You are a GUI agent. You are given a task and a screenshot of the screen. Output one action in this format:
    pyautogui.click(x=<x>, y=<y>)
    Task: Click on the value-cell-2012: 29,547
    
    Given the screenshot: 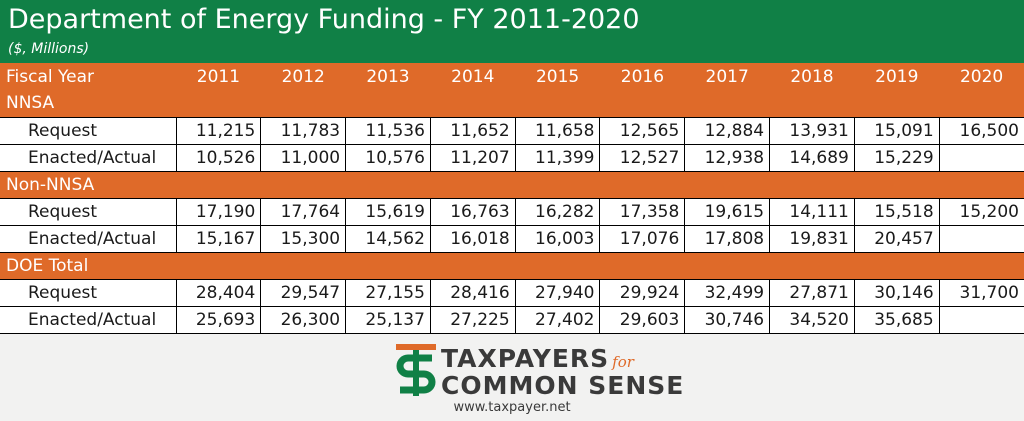 What is the action you would take?
    pyautogui.click(x=303, y=292)
    